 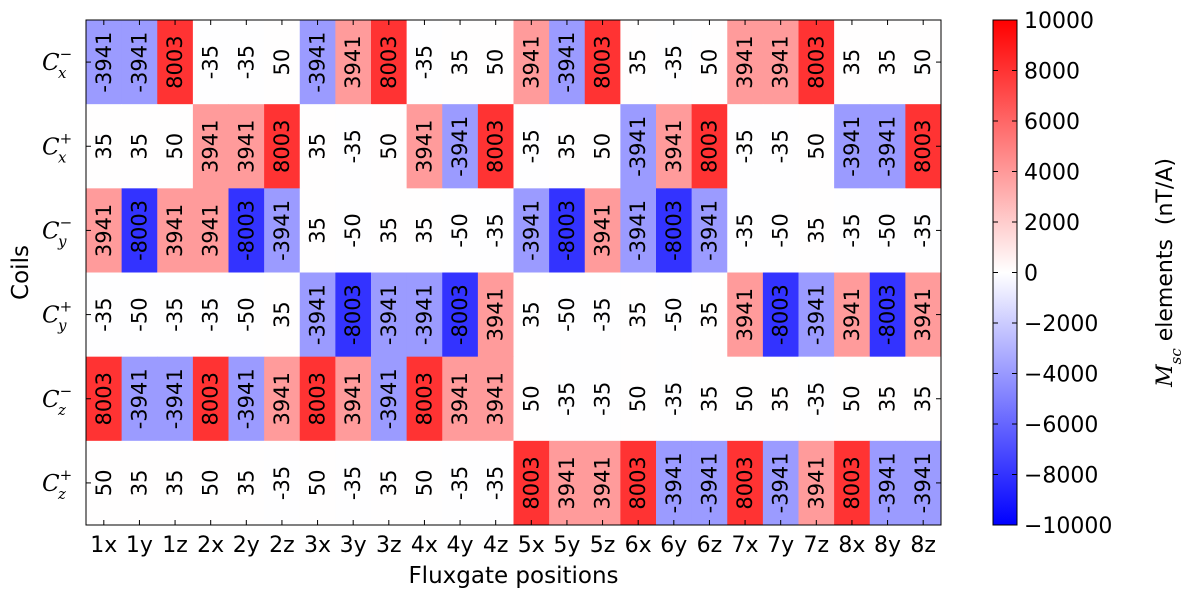 What do you see at coordinates (1052, 173) in the screenshot?
I see `colorbar-tick-label: 4000` at bounding box center [1052, 173].